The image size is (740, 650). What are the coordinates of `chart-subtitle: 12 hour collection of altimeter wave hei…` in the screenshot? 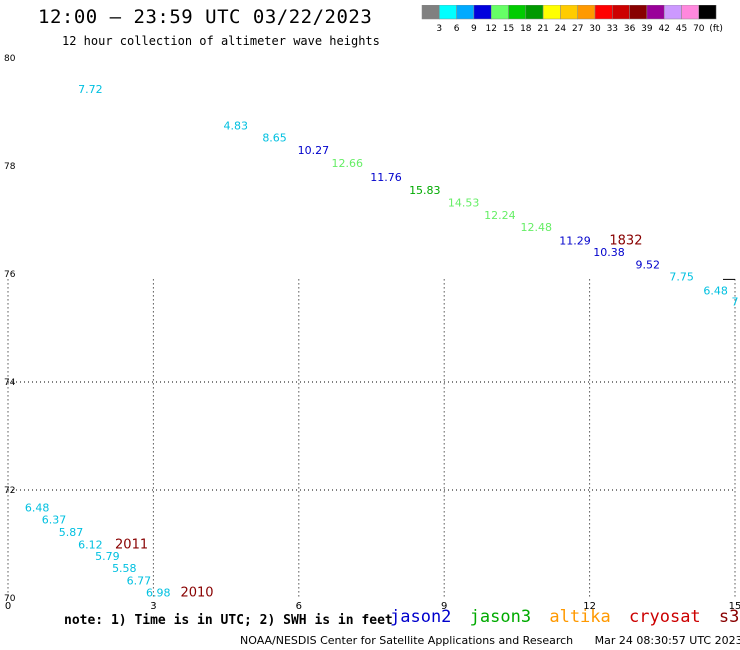 It's located at (221, 41).